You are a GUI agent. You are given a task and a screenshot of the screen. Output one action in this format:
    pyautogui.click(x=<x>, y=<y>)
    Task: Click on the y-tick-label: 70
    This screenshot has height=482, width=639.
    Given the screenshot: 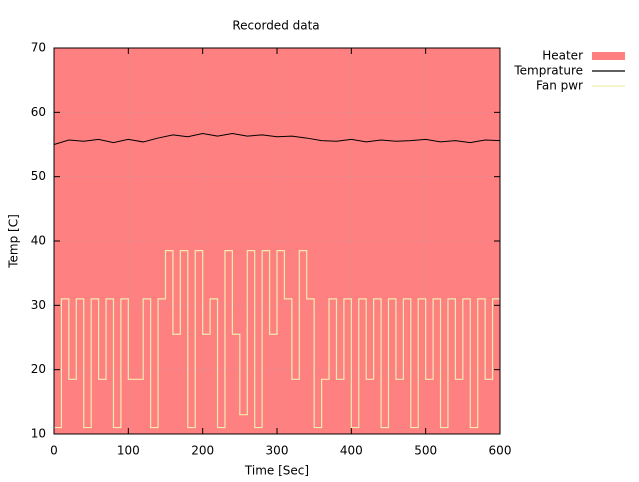 What is the action you would take?
    pyautogui.click(x=38, y=48)
    